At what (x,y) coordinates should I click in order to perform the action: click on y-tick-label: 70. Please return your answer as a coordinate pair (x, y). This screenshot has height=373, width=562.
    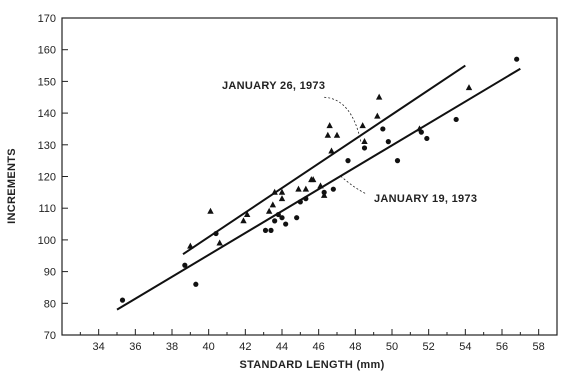
    Looking at the image, I should click on (50, 336).